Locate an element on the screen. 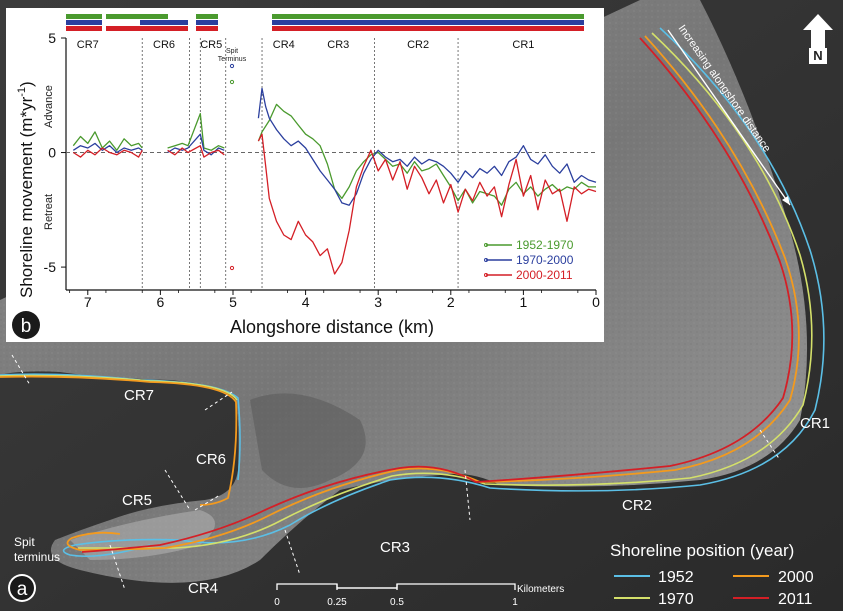 Image resolution: width=843 pixels, height=611 pixels. x-tick-label-2: 5 is located at coordinates (233, 302).